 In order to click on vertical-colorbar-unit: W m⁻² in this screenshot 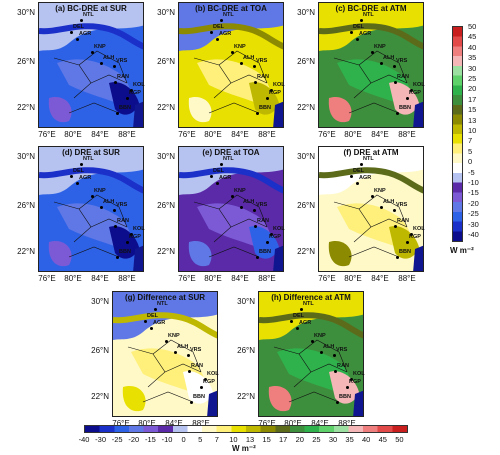, I will do `click(462, 250)`.